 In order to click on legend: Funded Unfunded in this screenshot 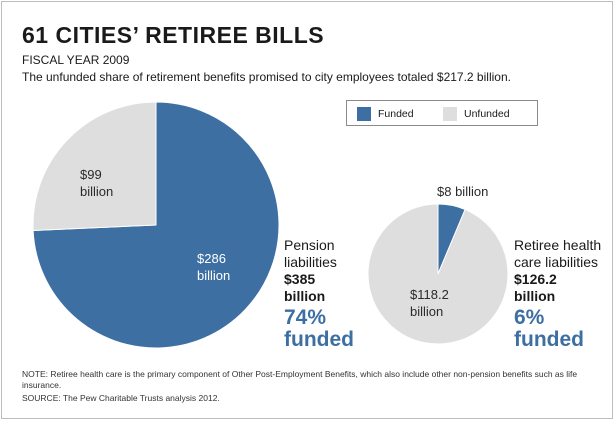, I will do `click(442, 113)`.